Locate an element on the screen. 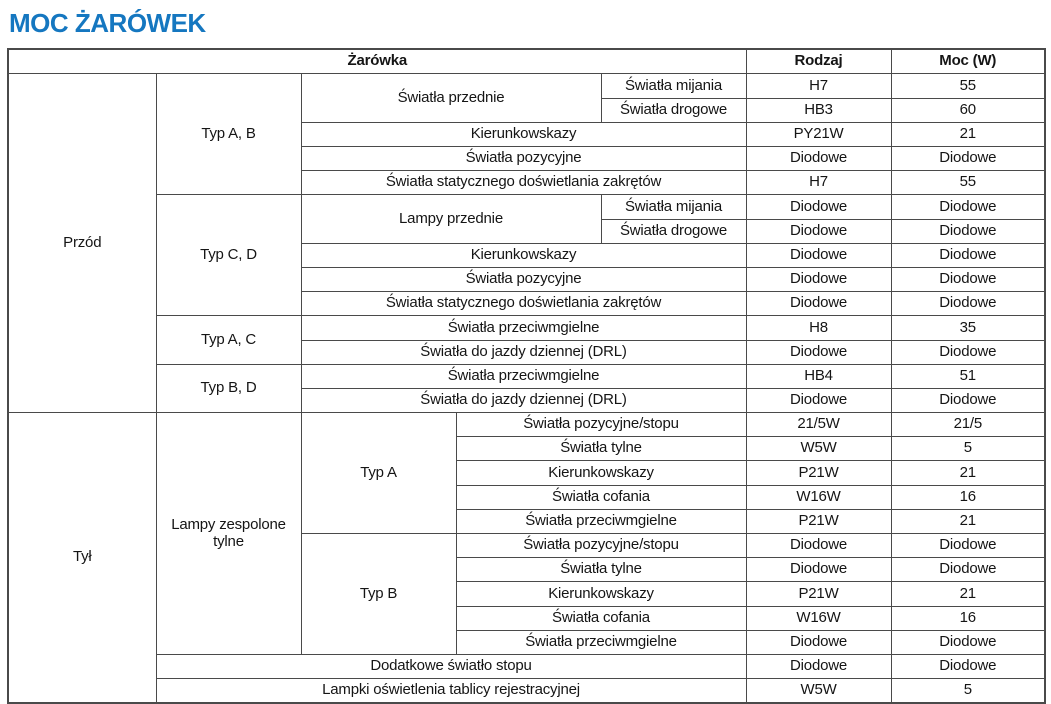 The height and width of the screenshot is (704, 1051). cell-bulb-type: 21/5W is located at coordinates (818, 425).